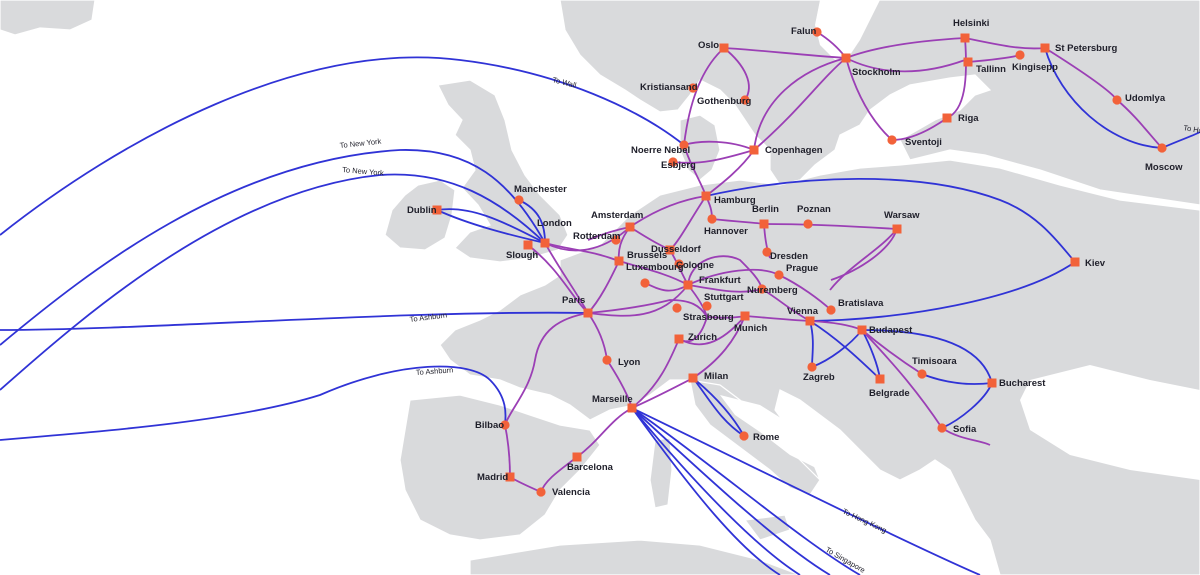 The height and width of the screenshot is (575, 1200). What do you see at coordinates (607, 360) in the screenshot?
I see `node-lyon` at bounding box center [607, 360].